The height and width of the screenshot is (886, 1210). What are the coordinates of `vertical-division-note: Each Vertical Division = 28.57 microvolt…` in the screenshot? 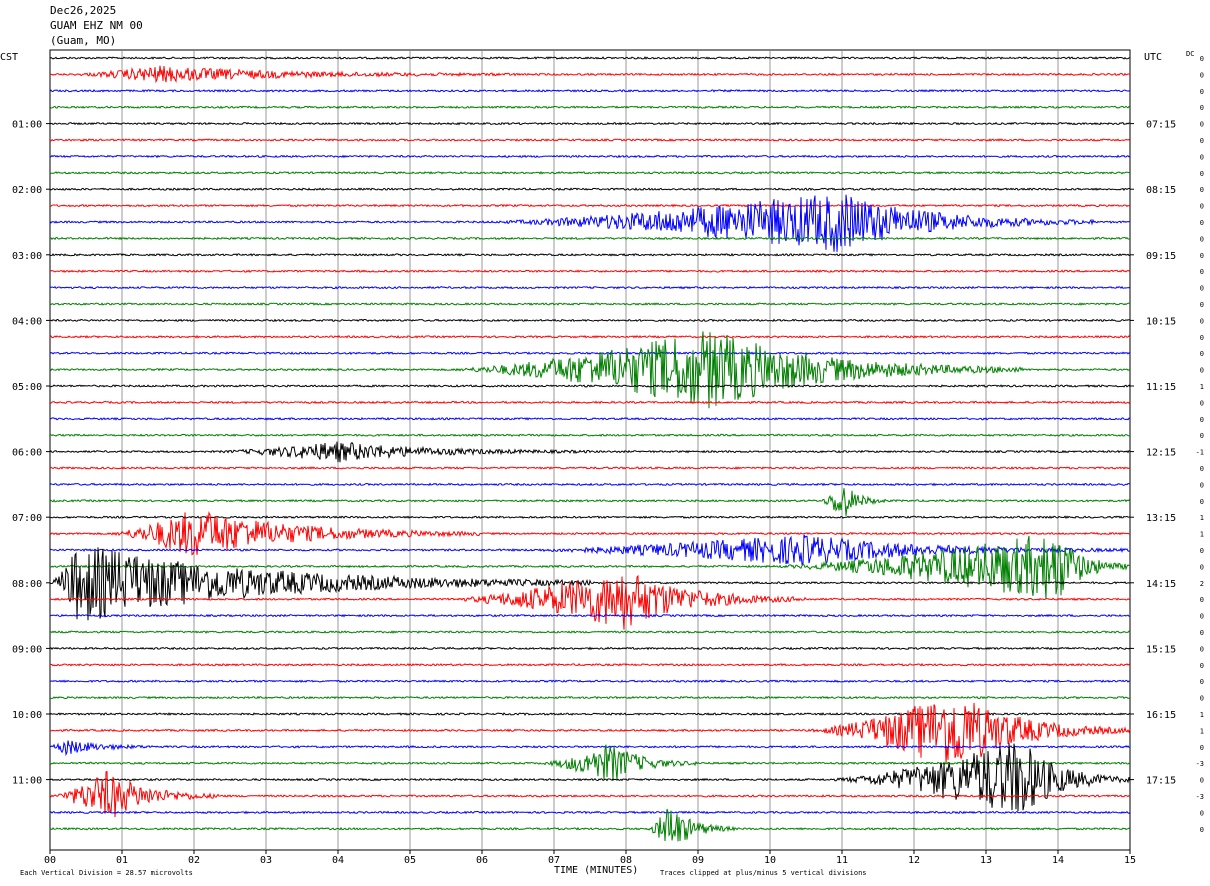 It's located at (106, 873).